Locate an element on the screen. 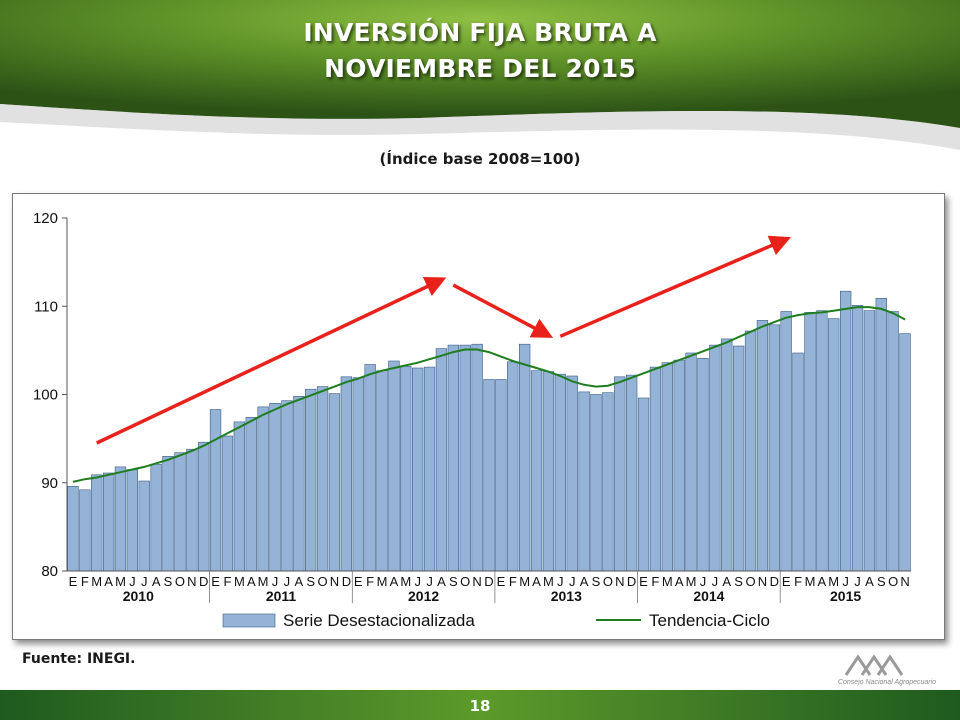 The height and width of the screenshot is (720, 960). y-tick-label: 100 is located at coordinates (45, 395).